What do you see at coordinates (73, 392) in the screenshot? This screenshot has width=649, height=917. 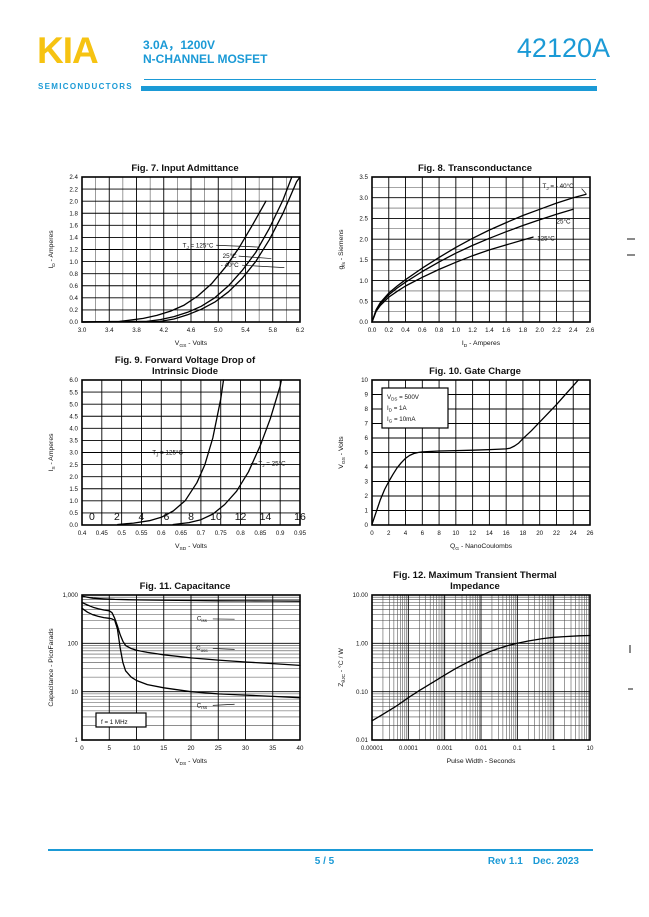 I see `svg-text: 5.5` at bounding box center [73, 392].